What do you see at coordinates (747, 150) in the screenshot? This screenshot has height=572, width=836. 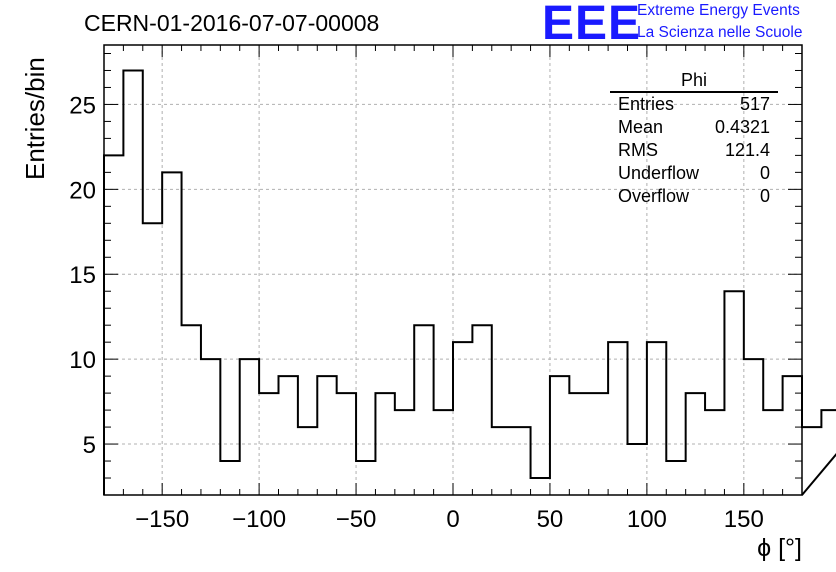 I see `stats-value: 121.4` at bounding box center [747, 150].